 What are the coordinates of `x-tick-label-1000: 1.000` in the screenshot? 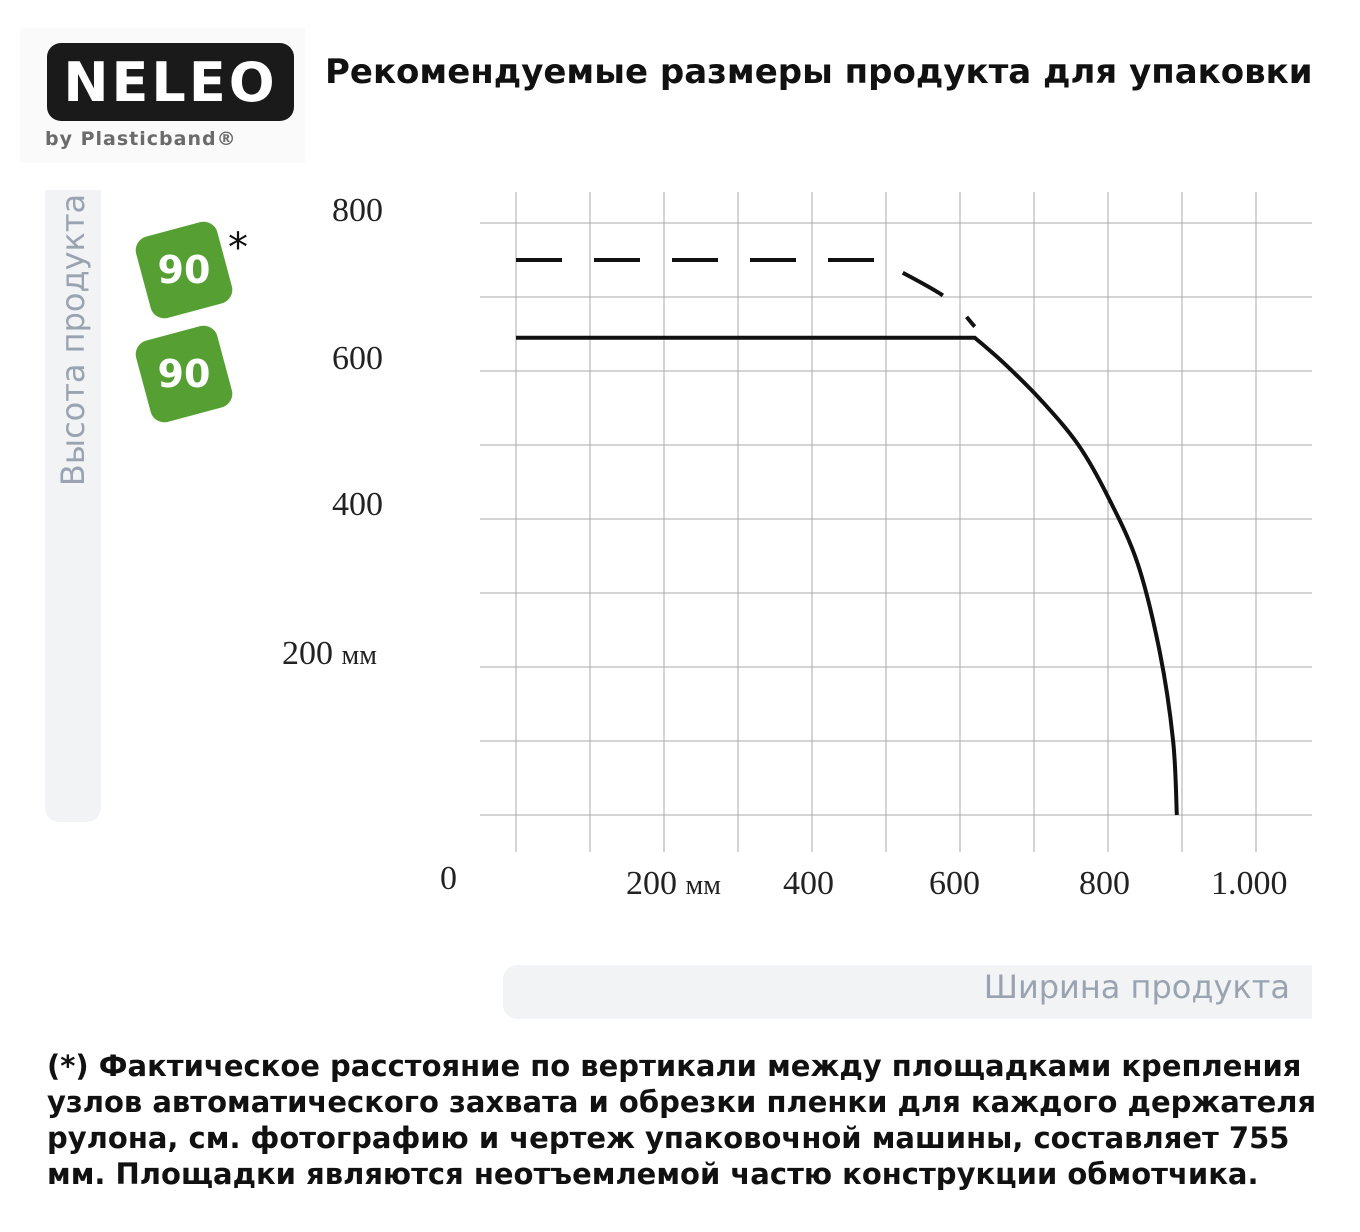 It's located at (1249, 883).